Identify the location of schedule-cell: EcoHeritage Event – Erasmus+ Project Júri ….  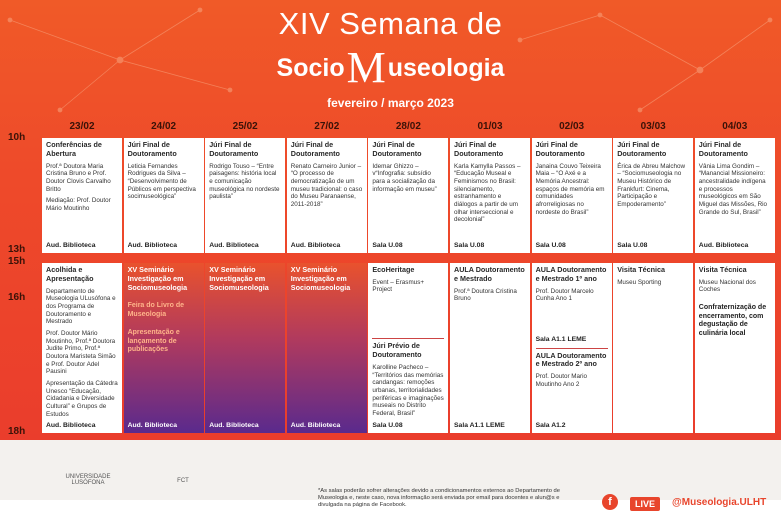
(408, 348).